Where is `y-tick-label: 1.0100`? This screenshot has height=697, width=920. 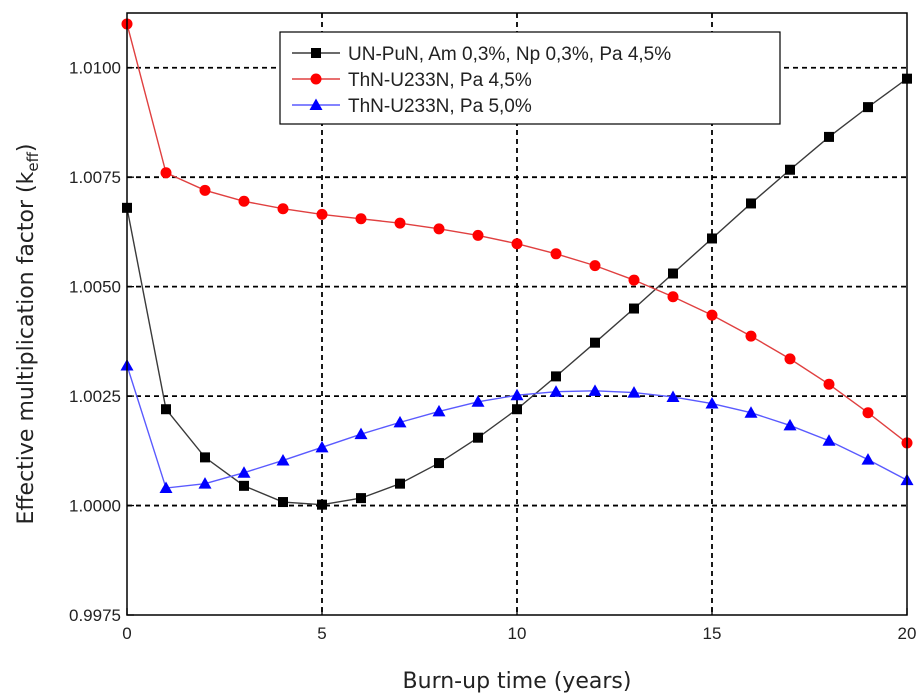
y-tick-label: 1.0100 is located at coordinates (95, 68).